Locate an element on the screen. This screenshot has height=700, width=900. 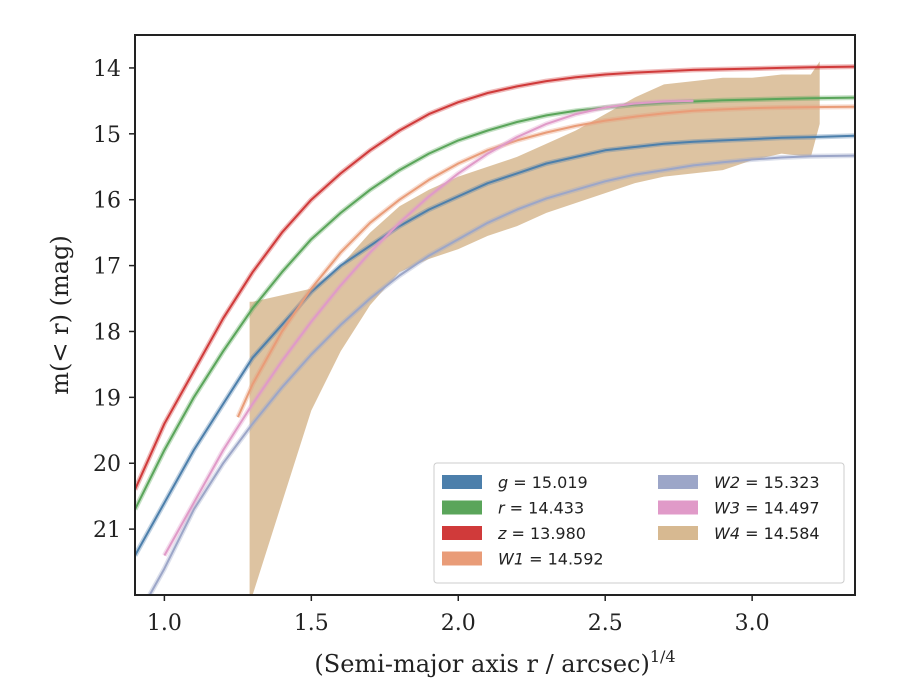
legend-label-w1: W1 = 14.592 is located at coordinates (551, 559).